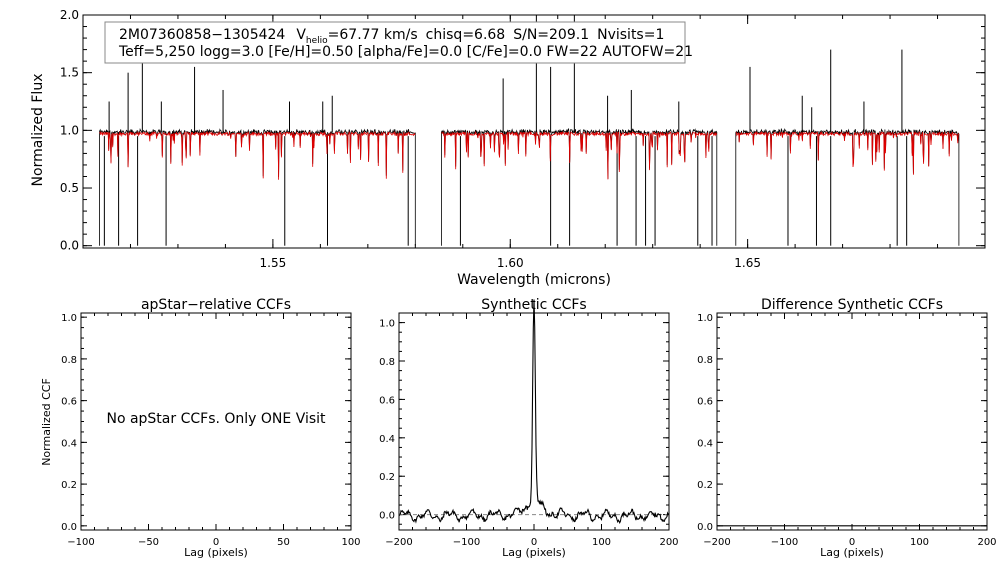 The height and width of the screenshot is (576, 1008). I want to click on snr: S/N=209.1, so click(551, 35).